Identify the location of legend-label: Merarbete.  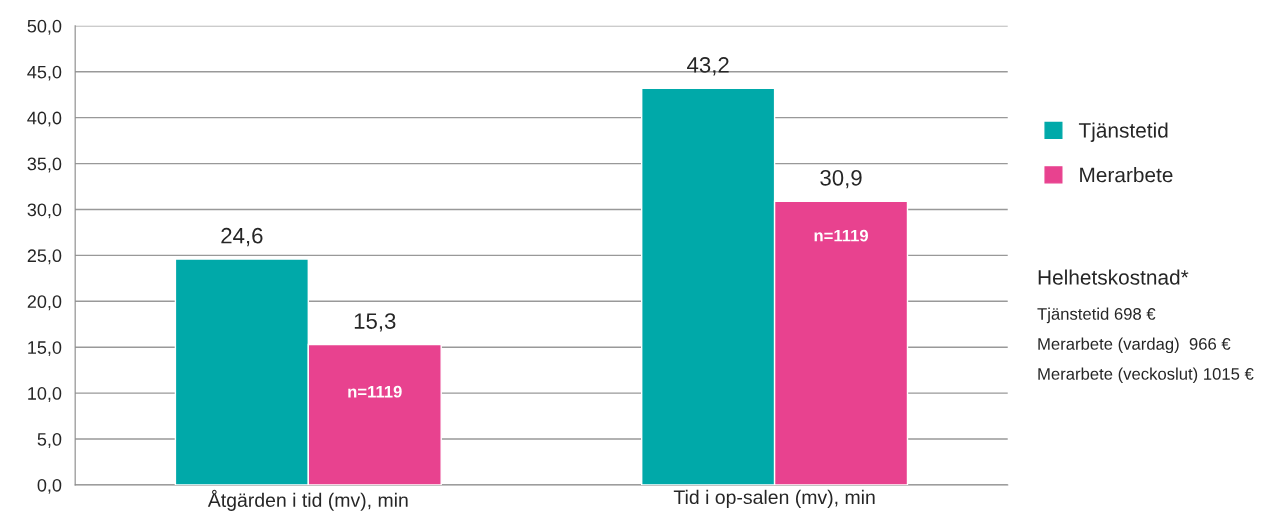
(1126, 175).